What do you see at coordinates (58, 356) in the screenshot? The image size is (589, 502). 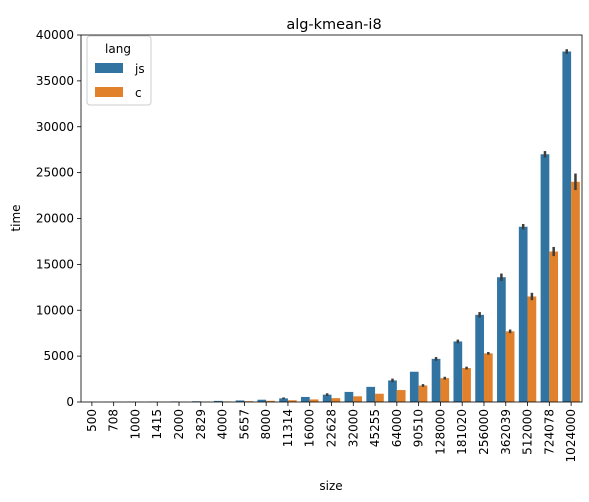 I see `y-tick-label: 5000` at bounding box center [58, 356].